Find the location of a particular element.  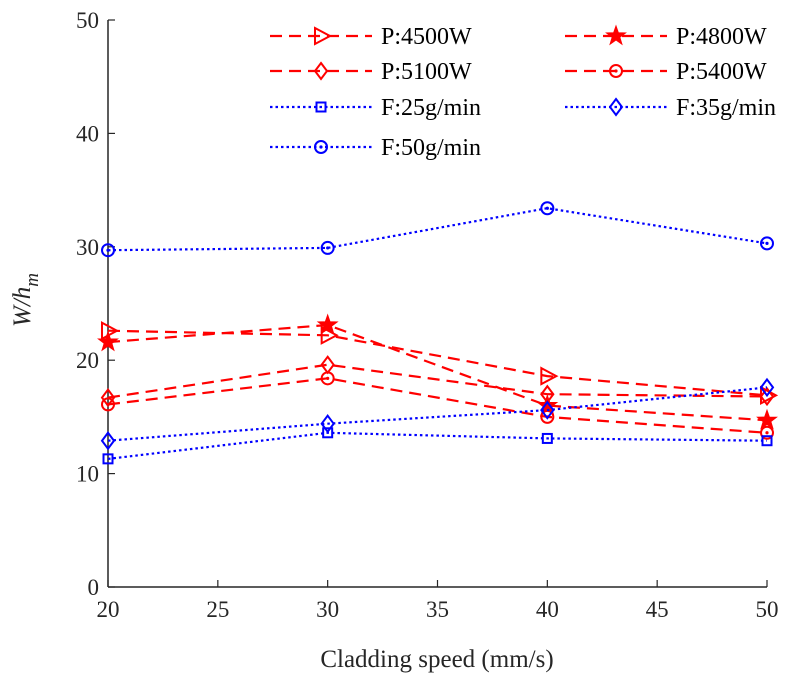

y-tick-label: 20 is located at coordinates (87, 360).